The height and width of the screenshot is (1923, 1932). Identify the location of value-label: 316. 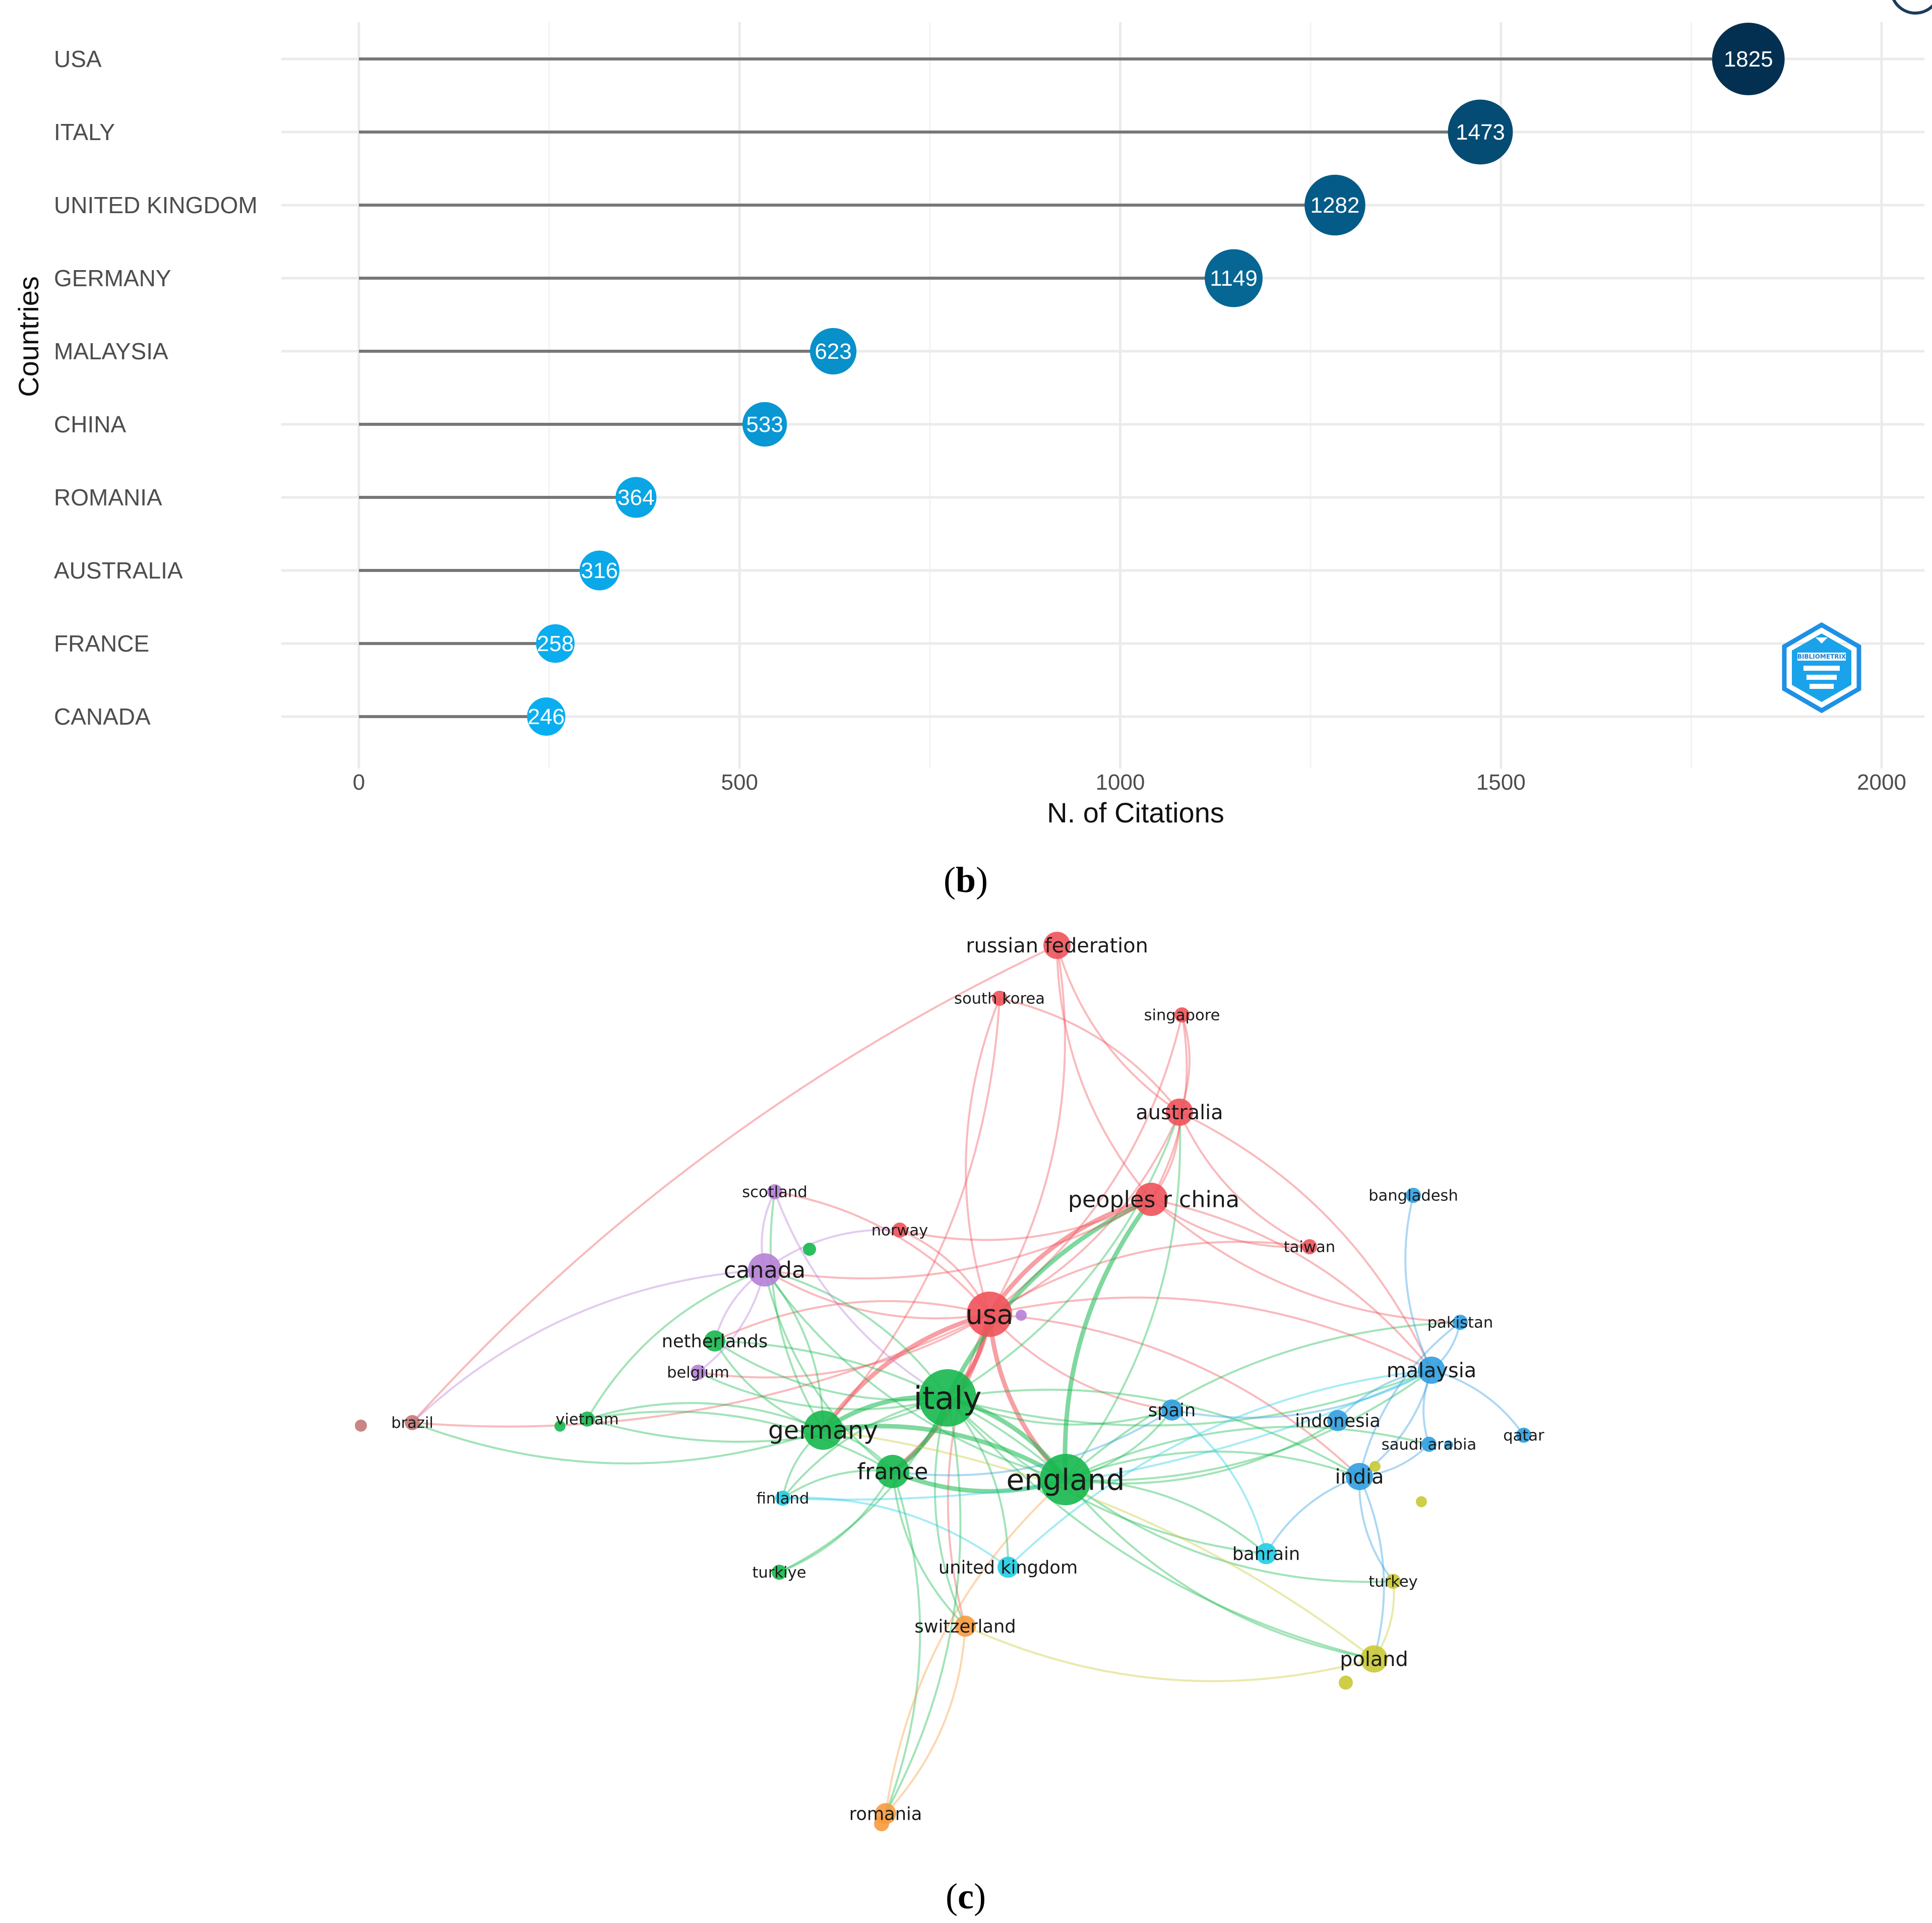
(599, 570).